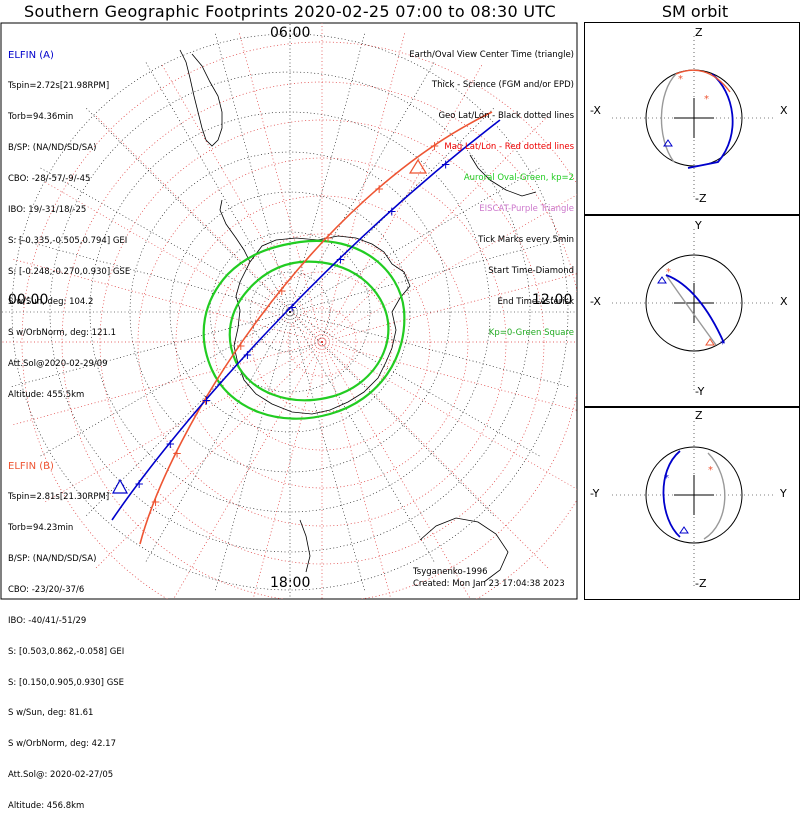 This screenshot has height=822, width=800. Describe the element at coordinates (62, 744) in the screenshot. I see `info-line: S w/OrbNorm, deg: 42.17` at that location.